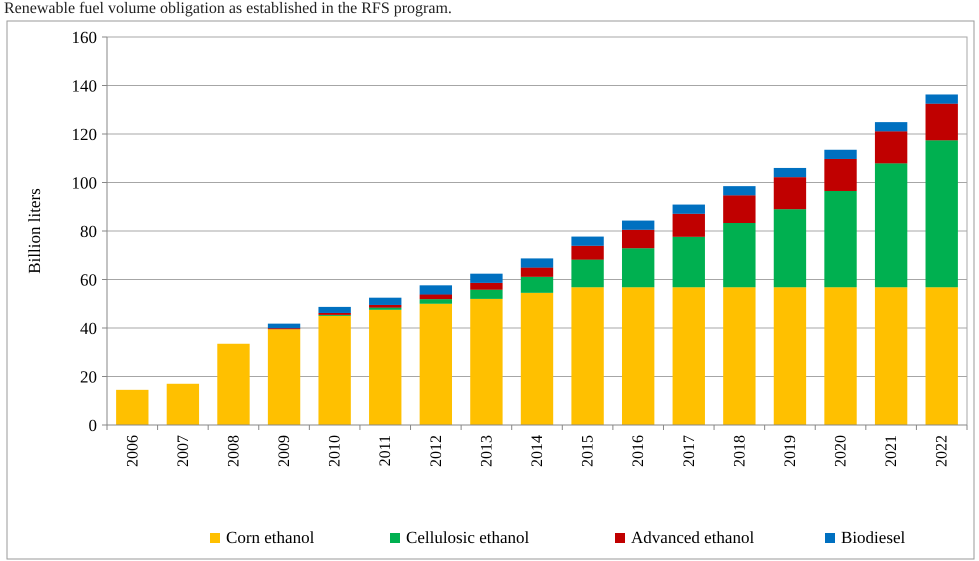 Image resolution: width=979 pixels, height=561 pixels. What do you see at coordinates (436, 451) in the screenshot?
I see `x-tick-label: 2012` at bounding box center [436, 451].